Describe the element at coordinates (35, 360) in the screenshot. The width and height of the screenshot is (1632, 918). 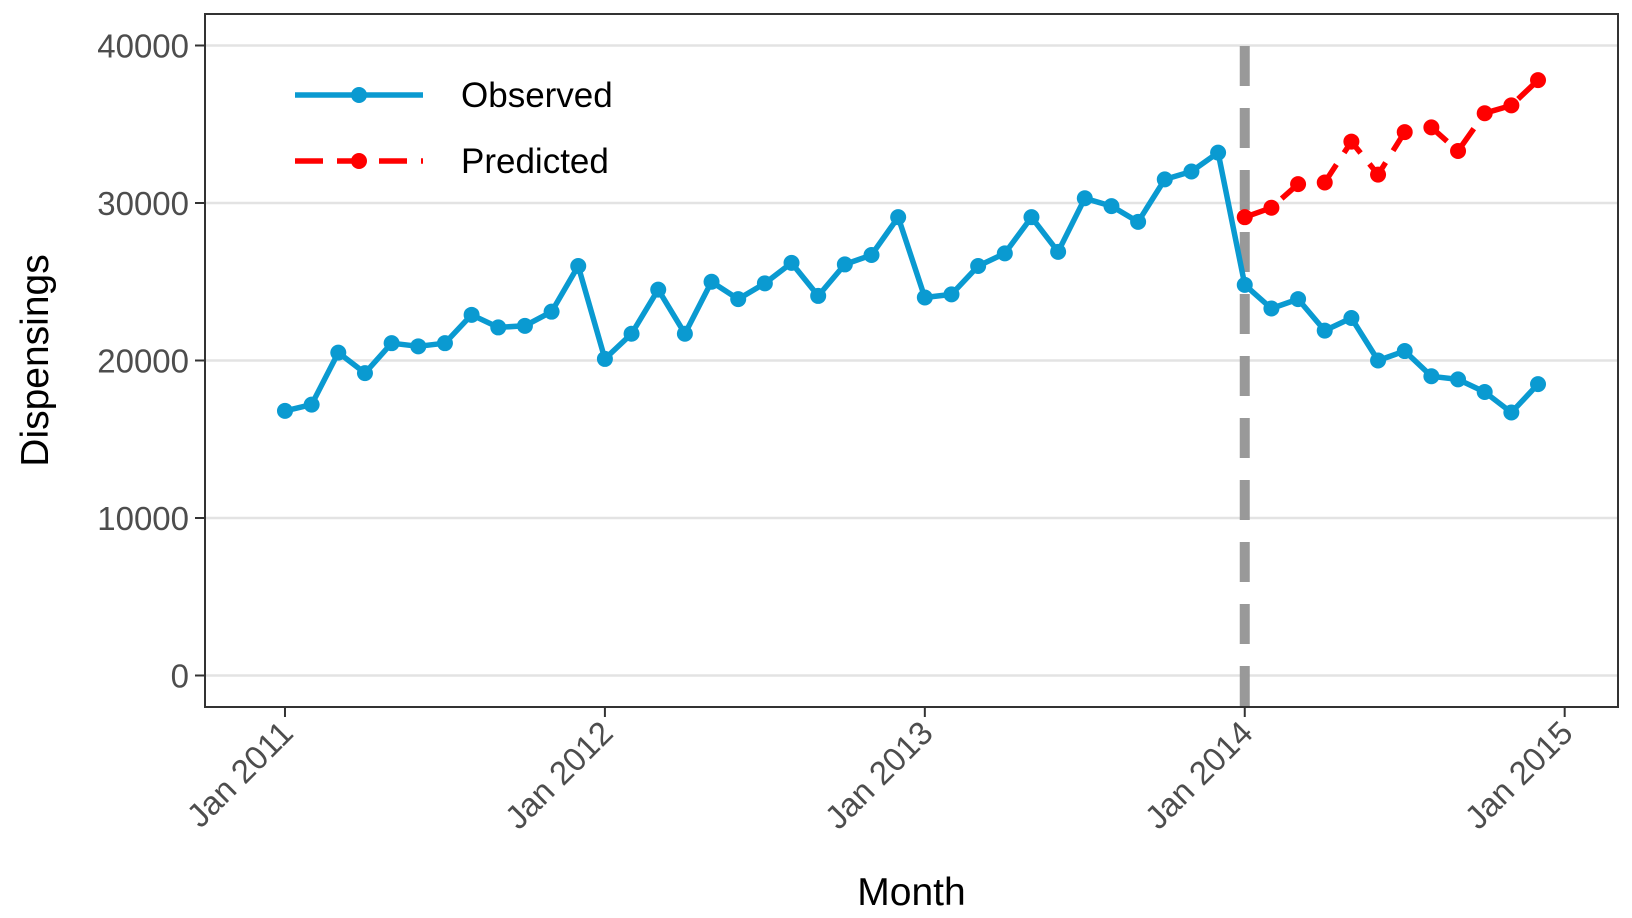
I see `y-axis-title: Dispensings` at that location.